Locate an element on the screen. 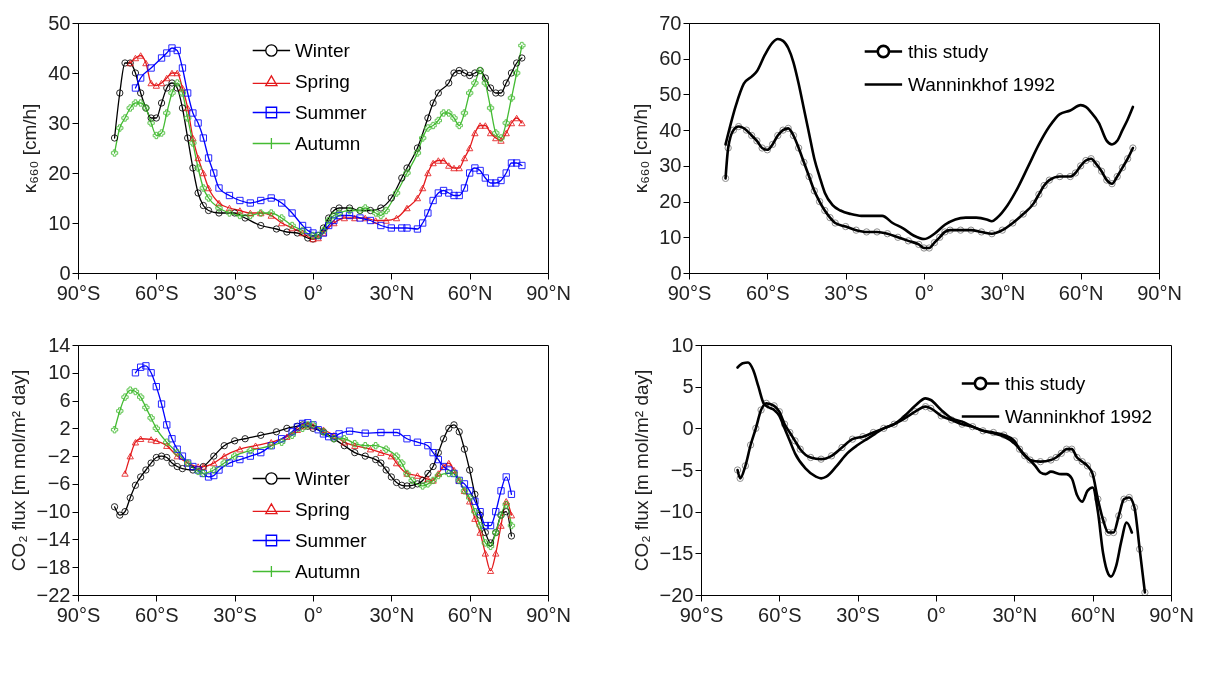 The image size is (1225, 696). y-tick-label: 2 is located at coordinates (65, 427).